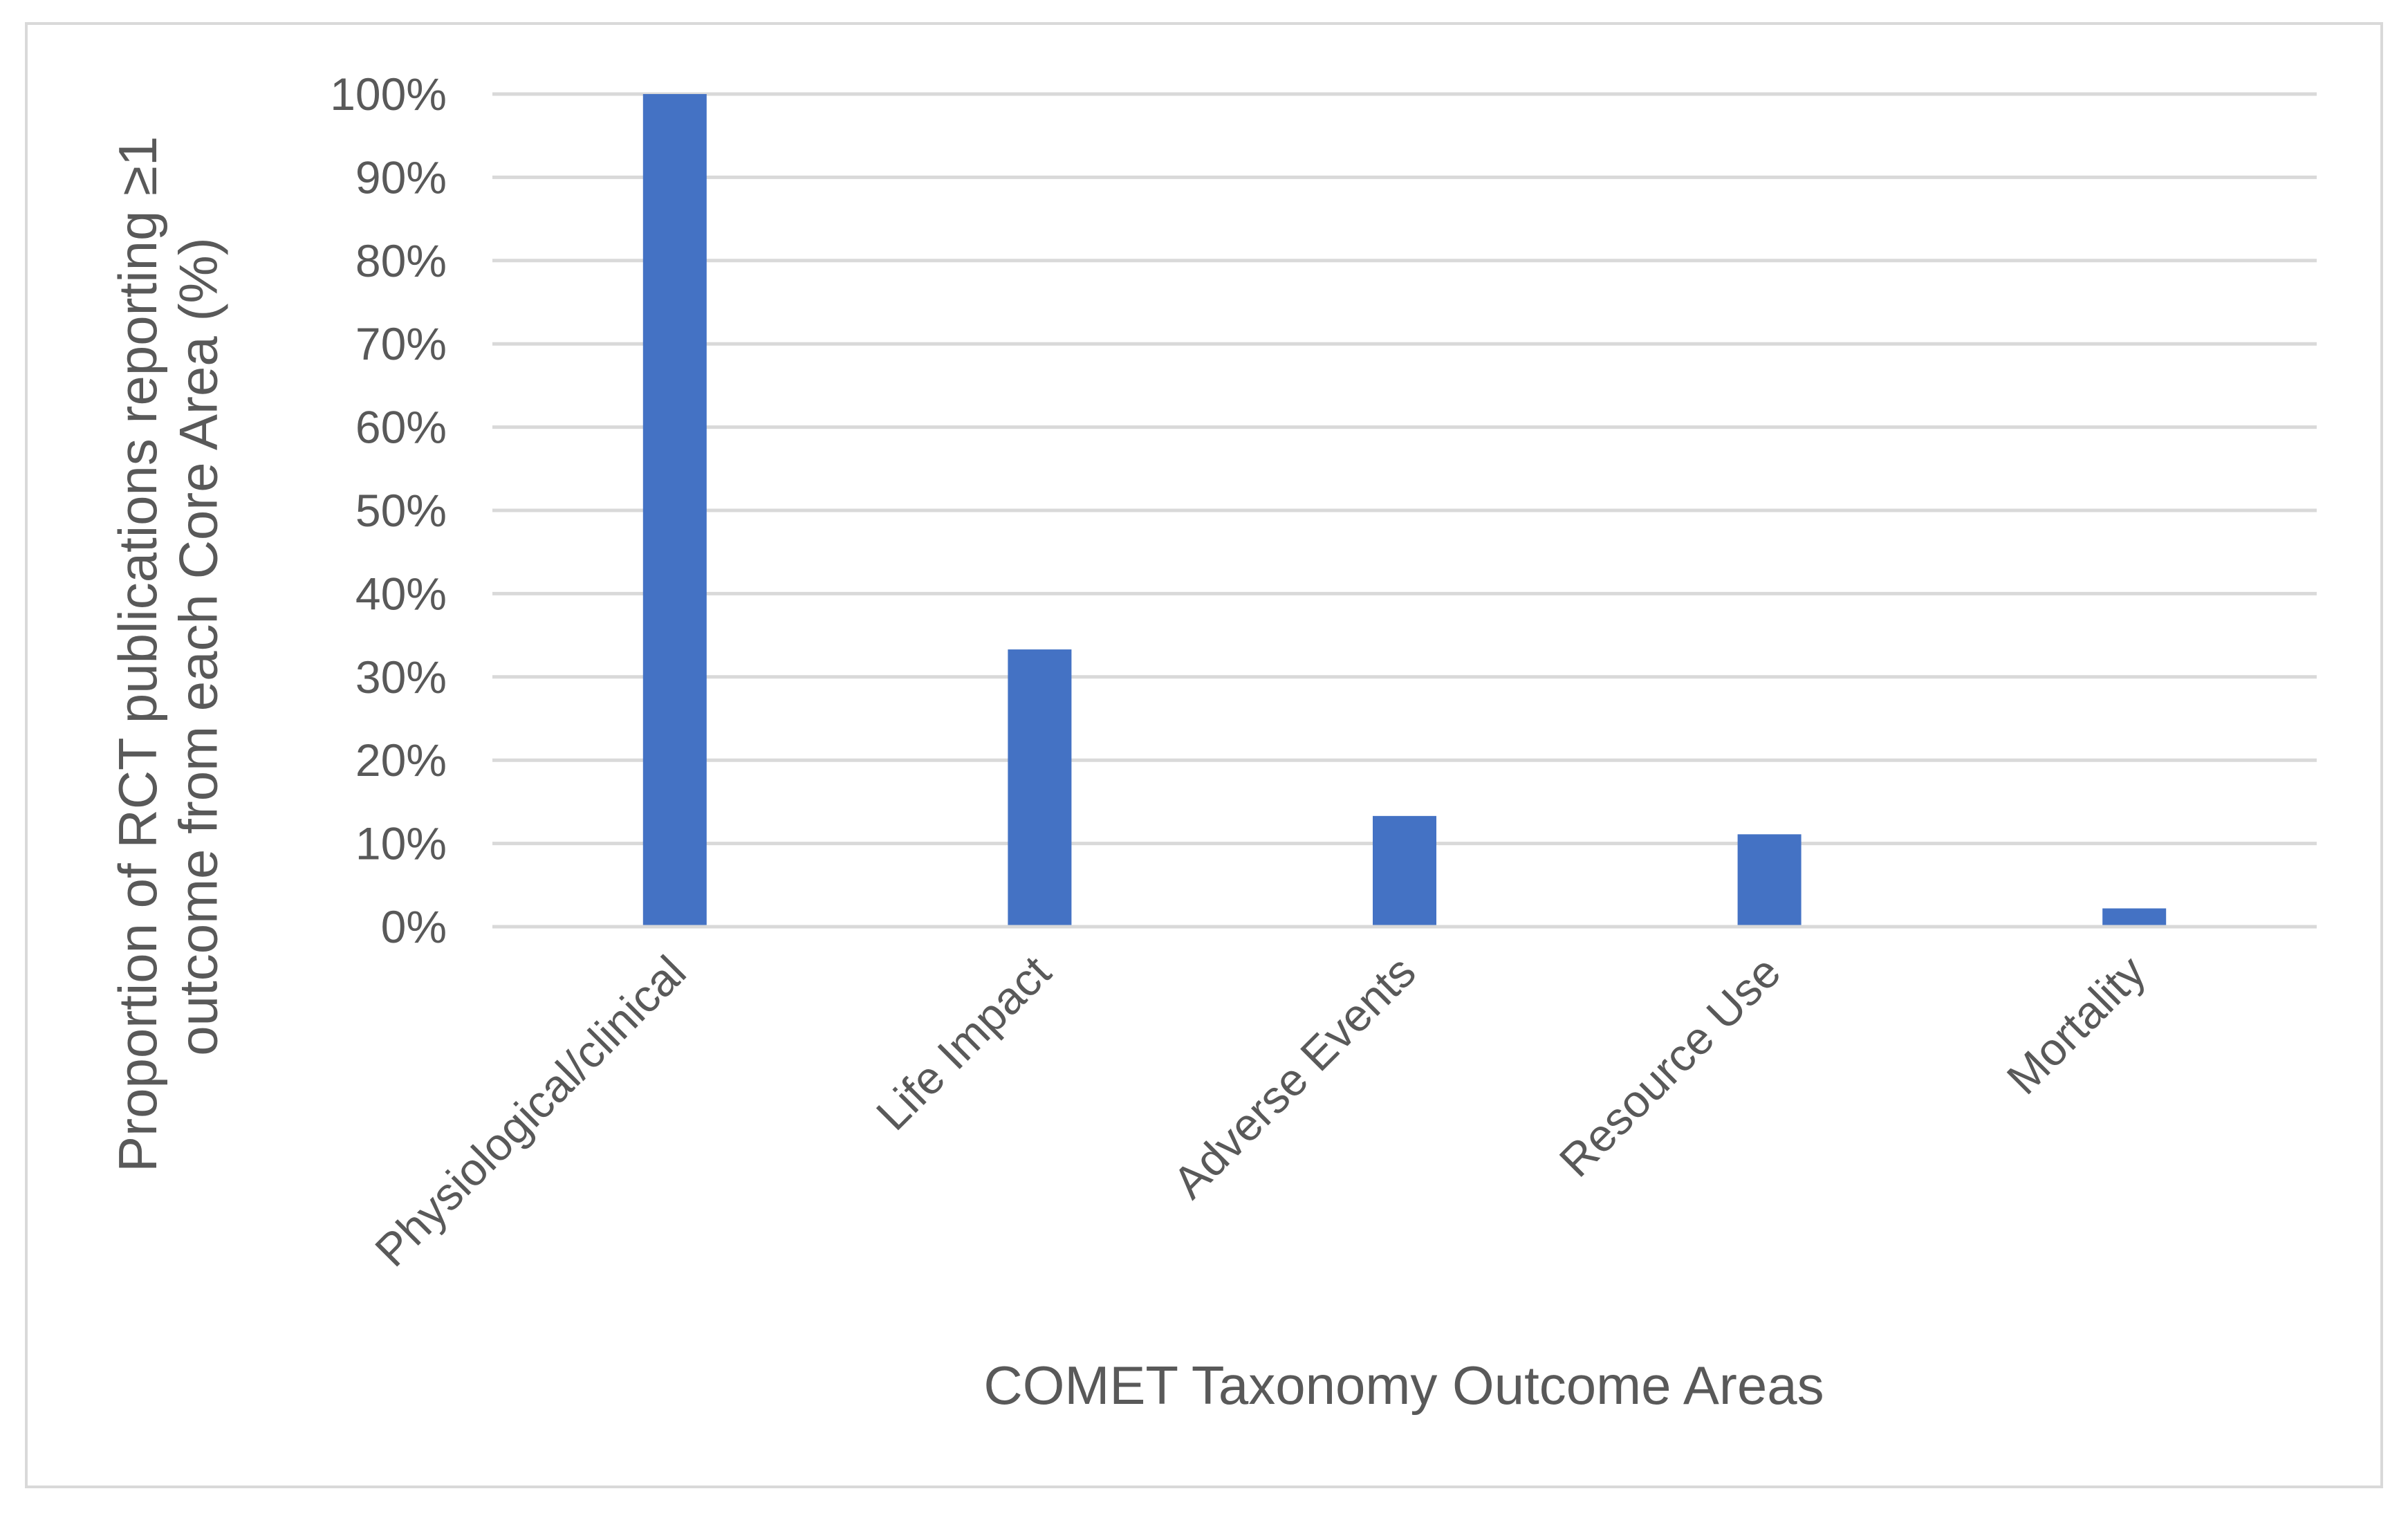 This screenshot has height=1518, width=2408. I want to click on y-tick-label: 90%, so click(401, 177).